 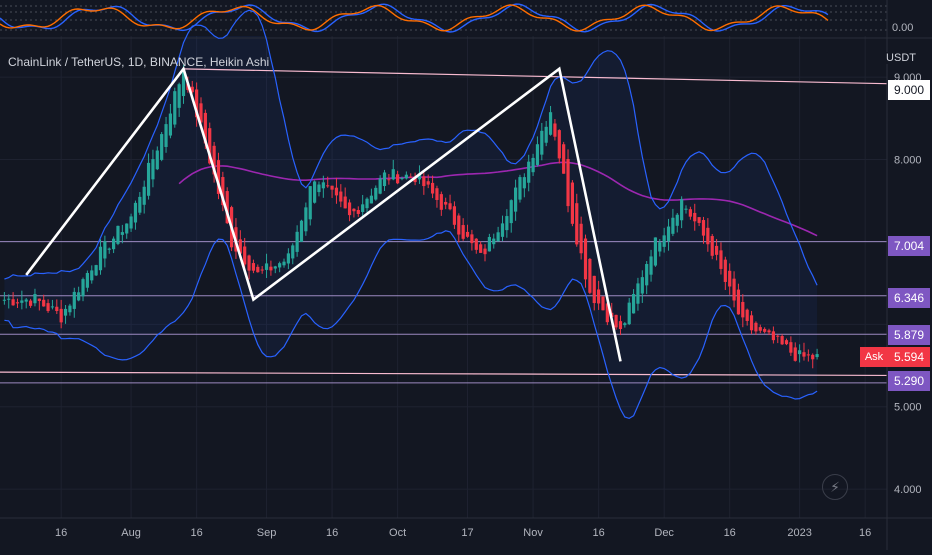 I want to click on price-badge-6346: 6.346, so click(x=909, y=298).